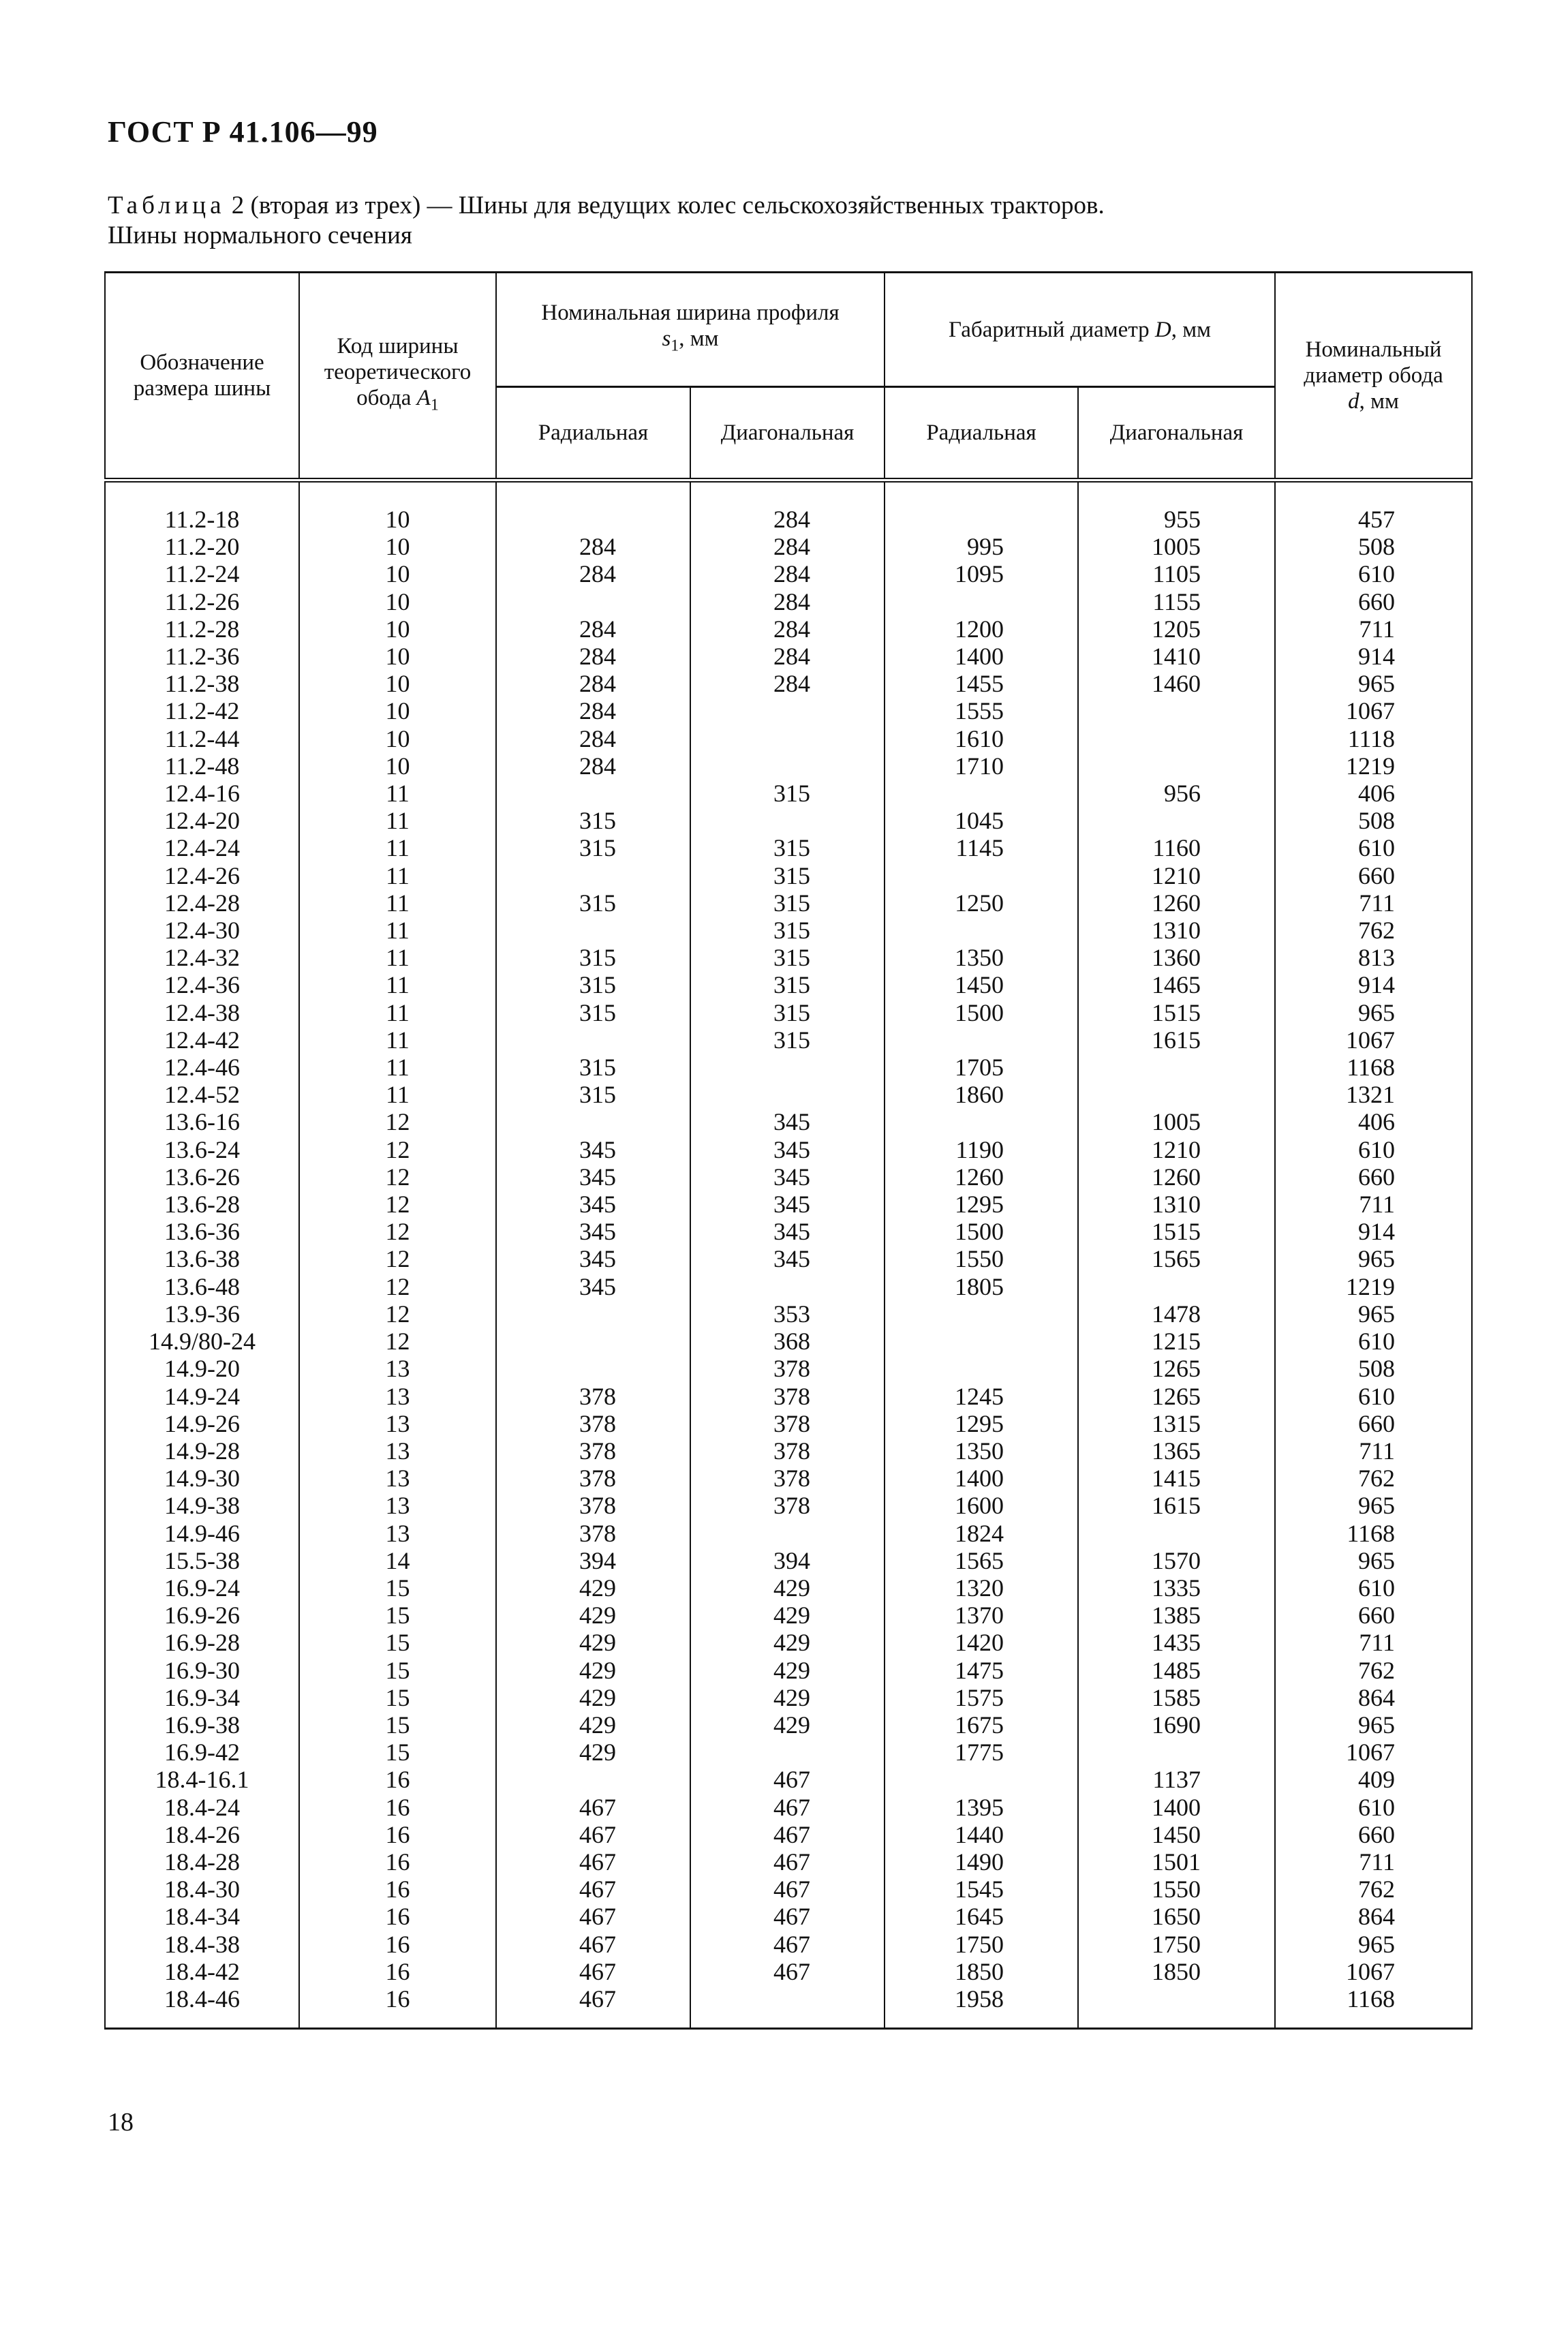 The width and height of the screenshot is (1568, 2341). What do you see at coordinates (1177, 1451) in the screenshot?
I see `table-cell: 1365` at bounding box center [1177, 1451].